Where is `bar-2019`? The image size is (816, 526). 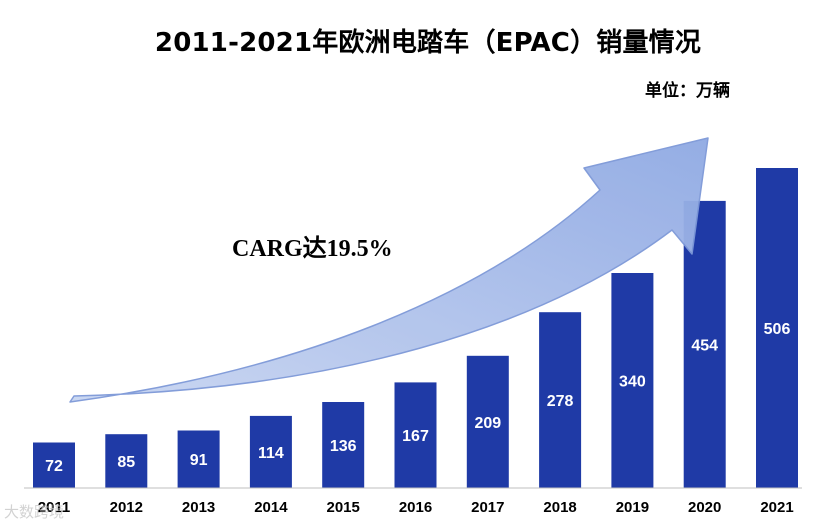
bar-2019 is located at coordinates (632, 380).